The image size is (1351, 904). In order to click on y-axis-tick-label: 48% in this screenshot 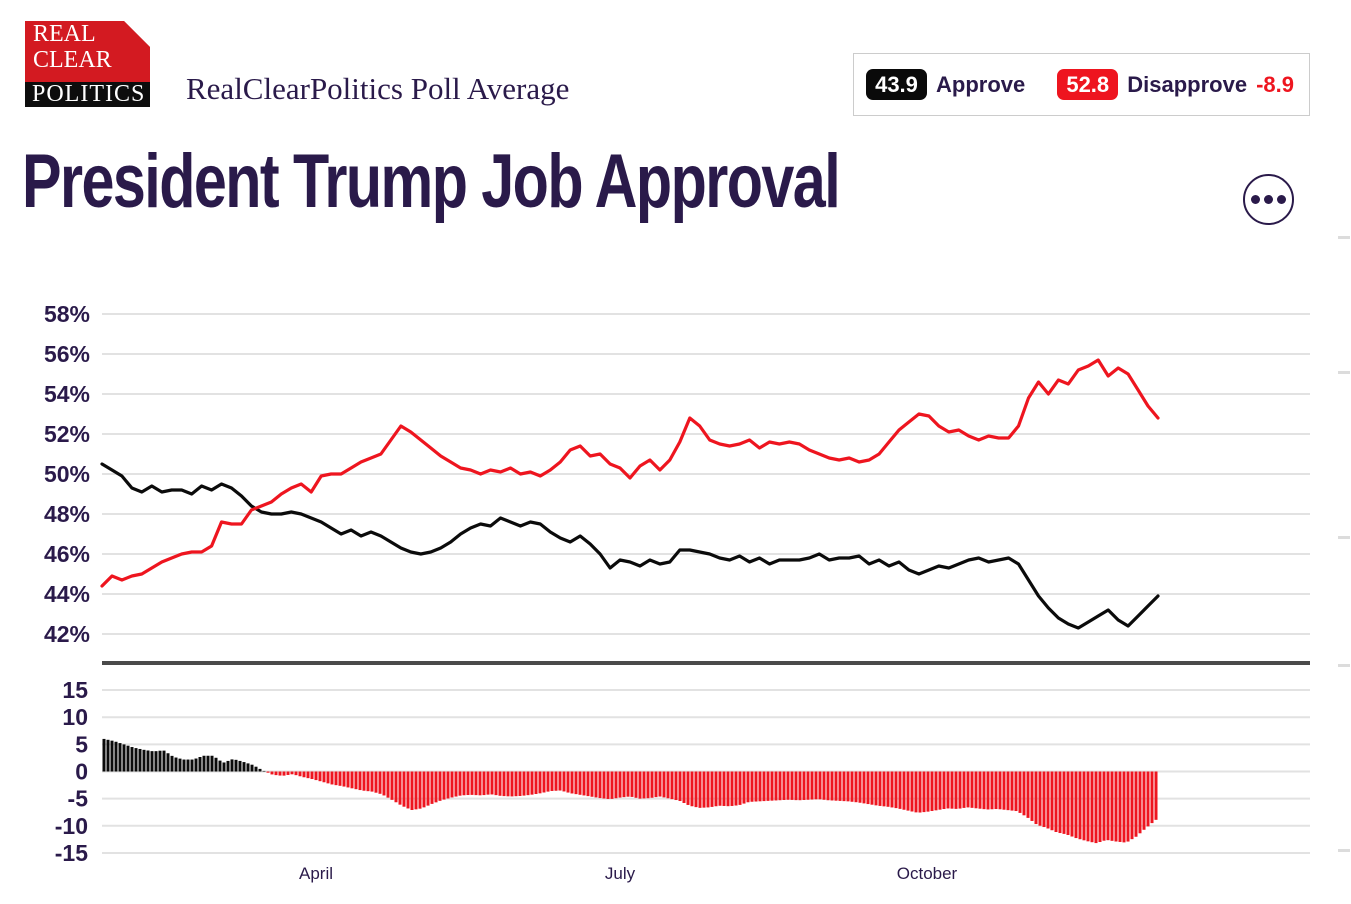, I will do `click(67, 514)`.